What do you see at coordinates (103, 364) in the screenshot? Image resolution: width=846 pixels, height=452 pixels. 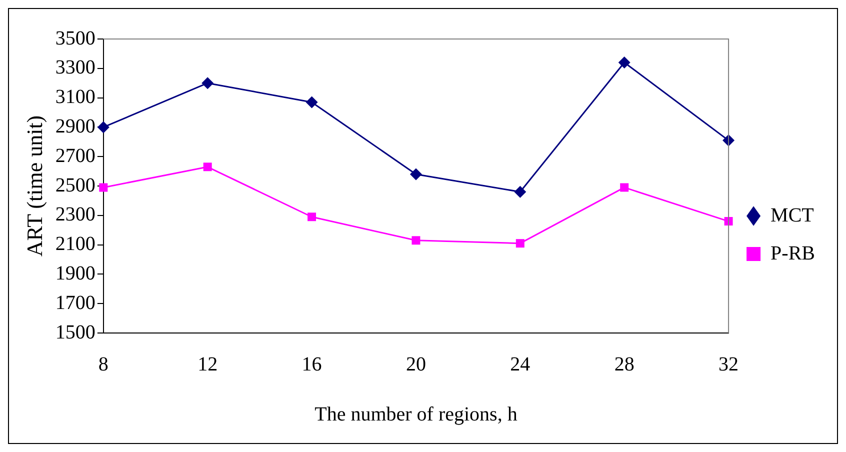 I see `x-tick-label: 8` at bounding box center [103, 364].